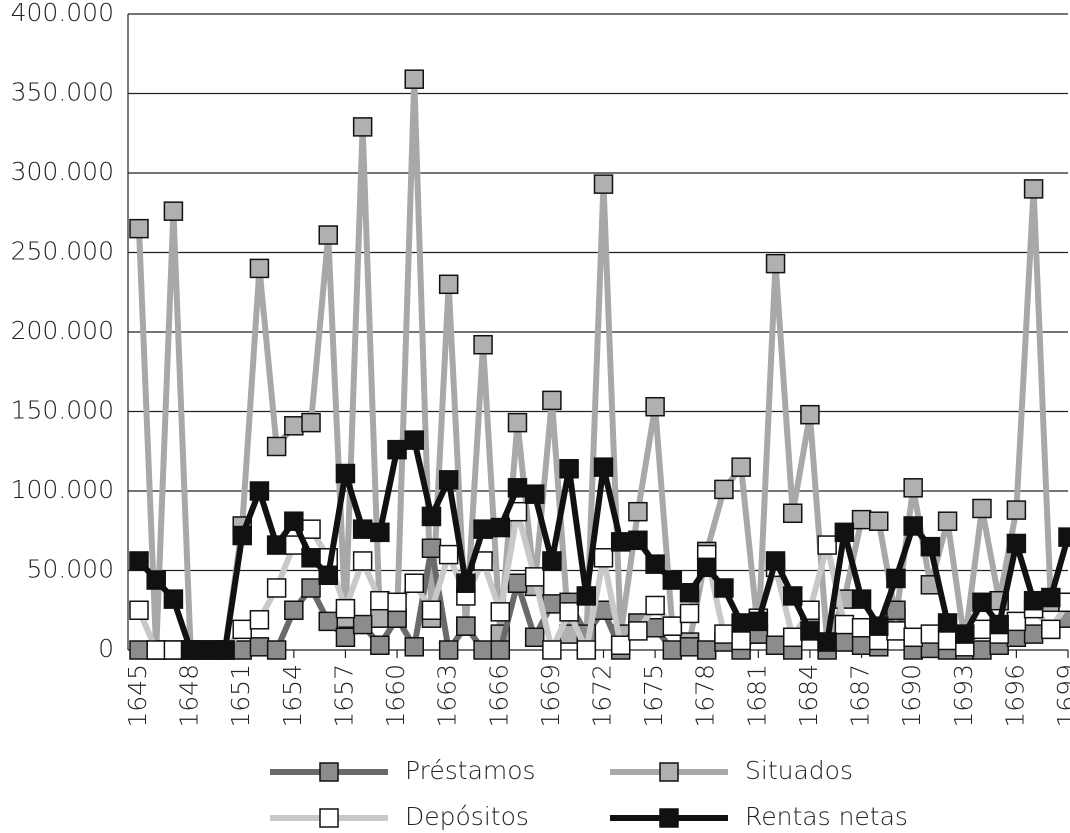 The image size is (1070, 833). I want to click on x-tick-label: 1690, so click(911, 696).